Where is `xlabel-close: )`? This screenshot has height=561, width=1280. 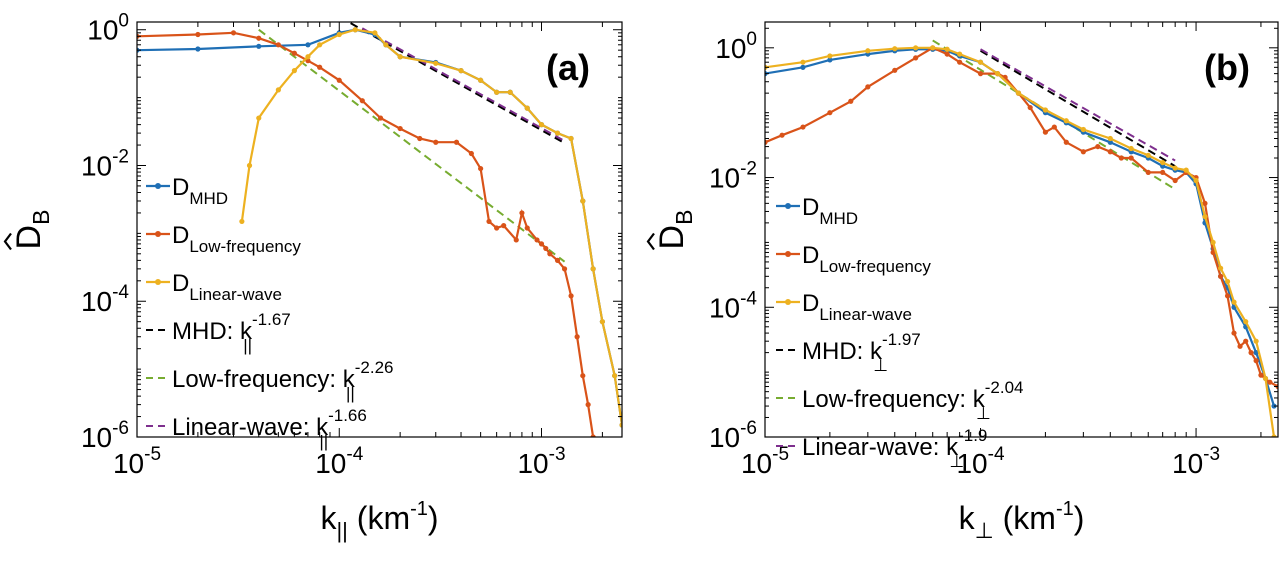 xlabel-close: ) is located at coordinates (1079, 518).